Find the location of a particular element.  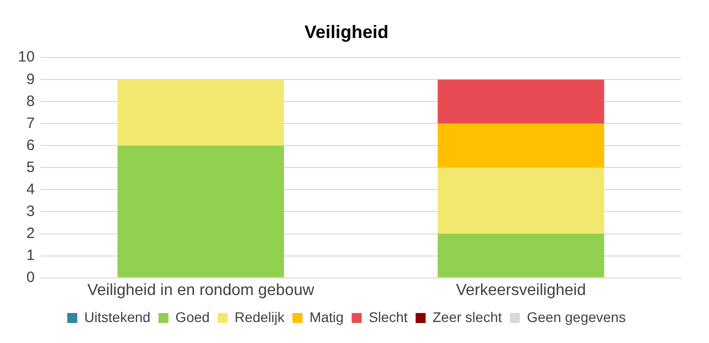

y-tick-label: 5 is located at coordinates (30, 167).